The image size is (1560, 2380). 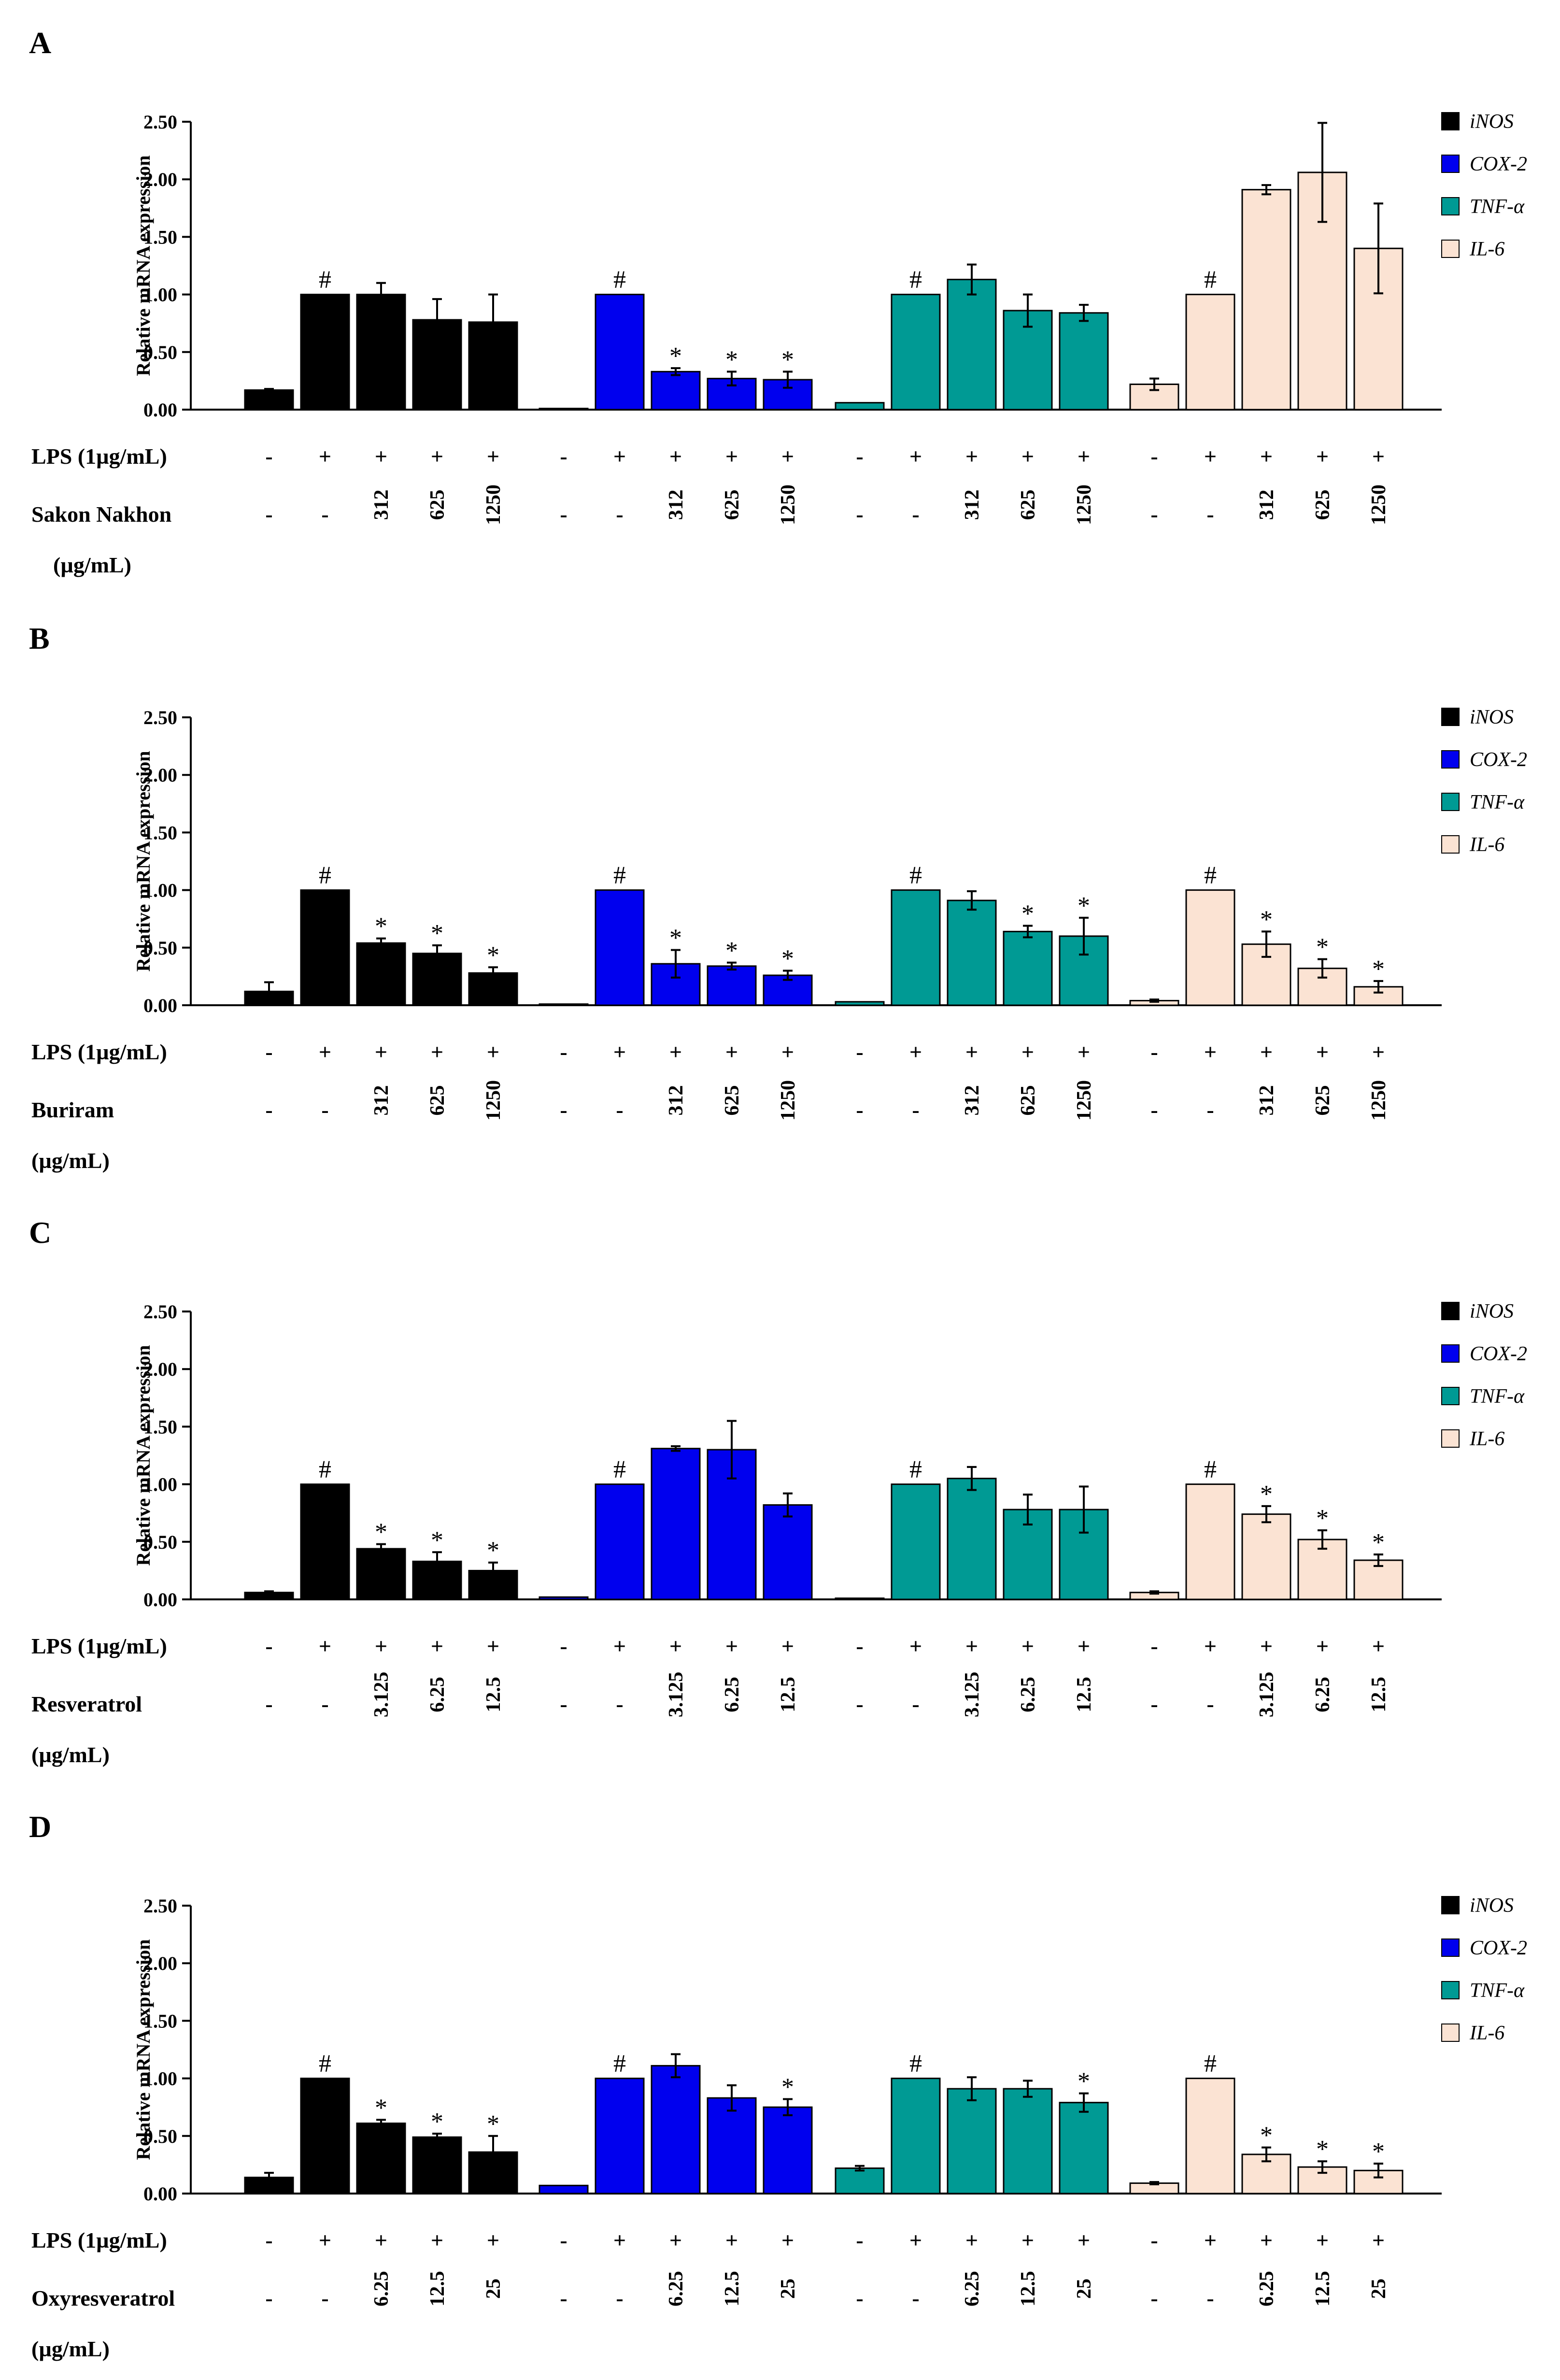 What do you see at coordinates (1084, 2289) in the screenshot?
I see `treatment-concentration: 25` at bounding box center [1084, 2289].